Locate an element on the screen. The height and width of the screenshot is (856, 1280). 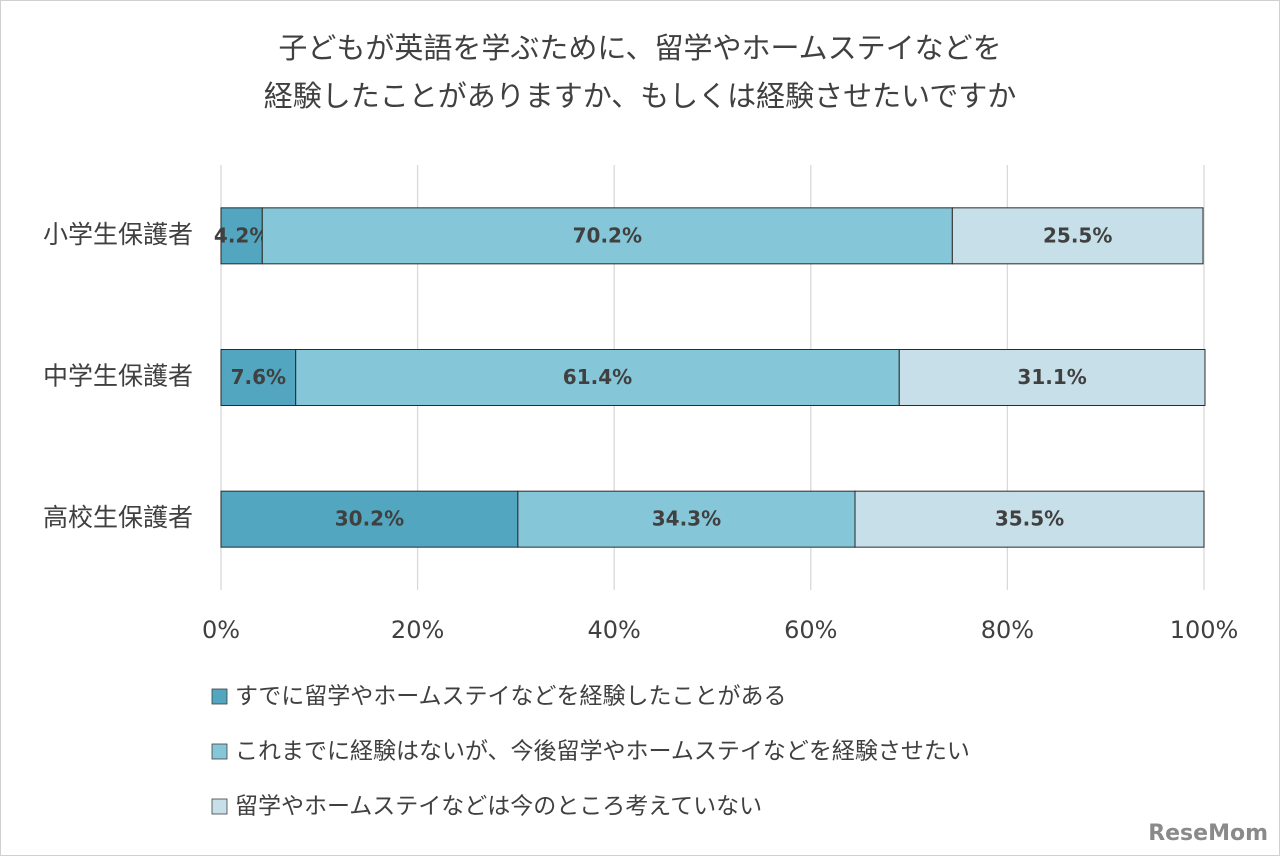
x-tick-label: 80% is located at coordinates (1007, 630).